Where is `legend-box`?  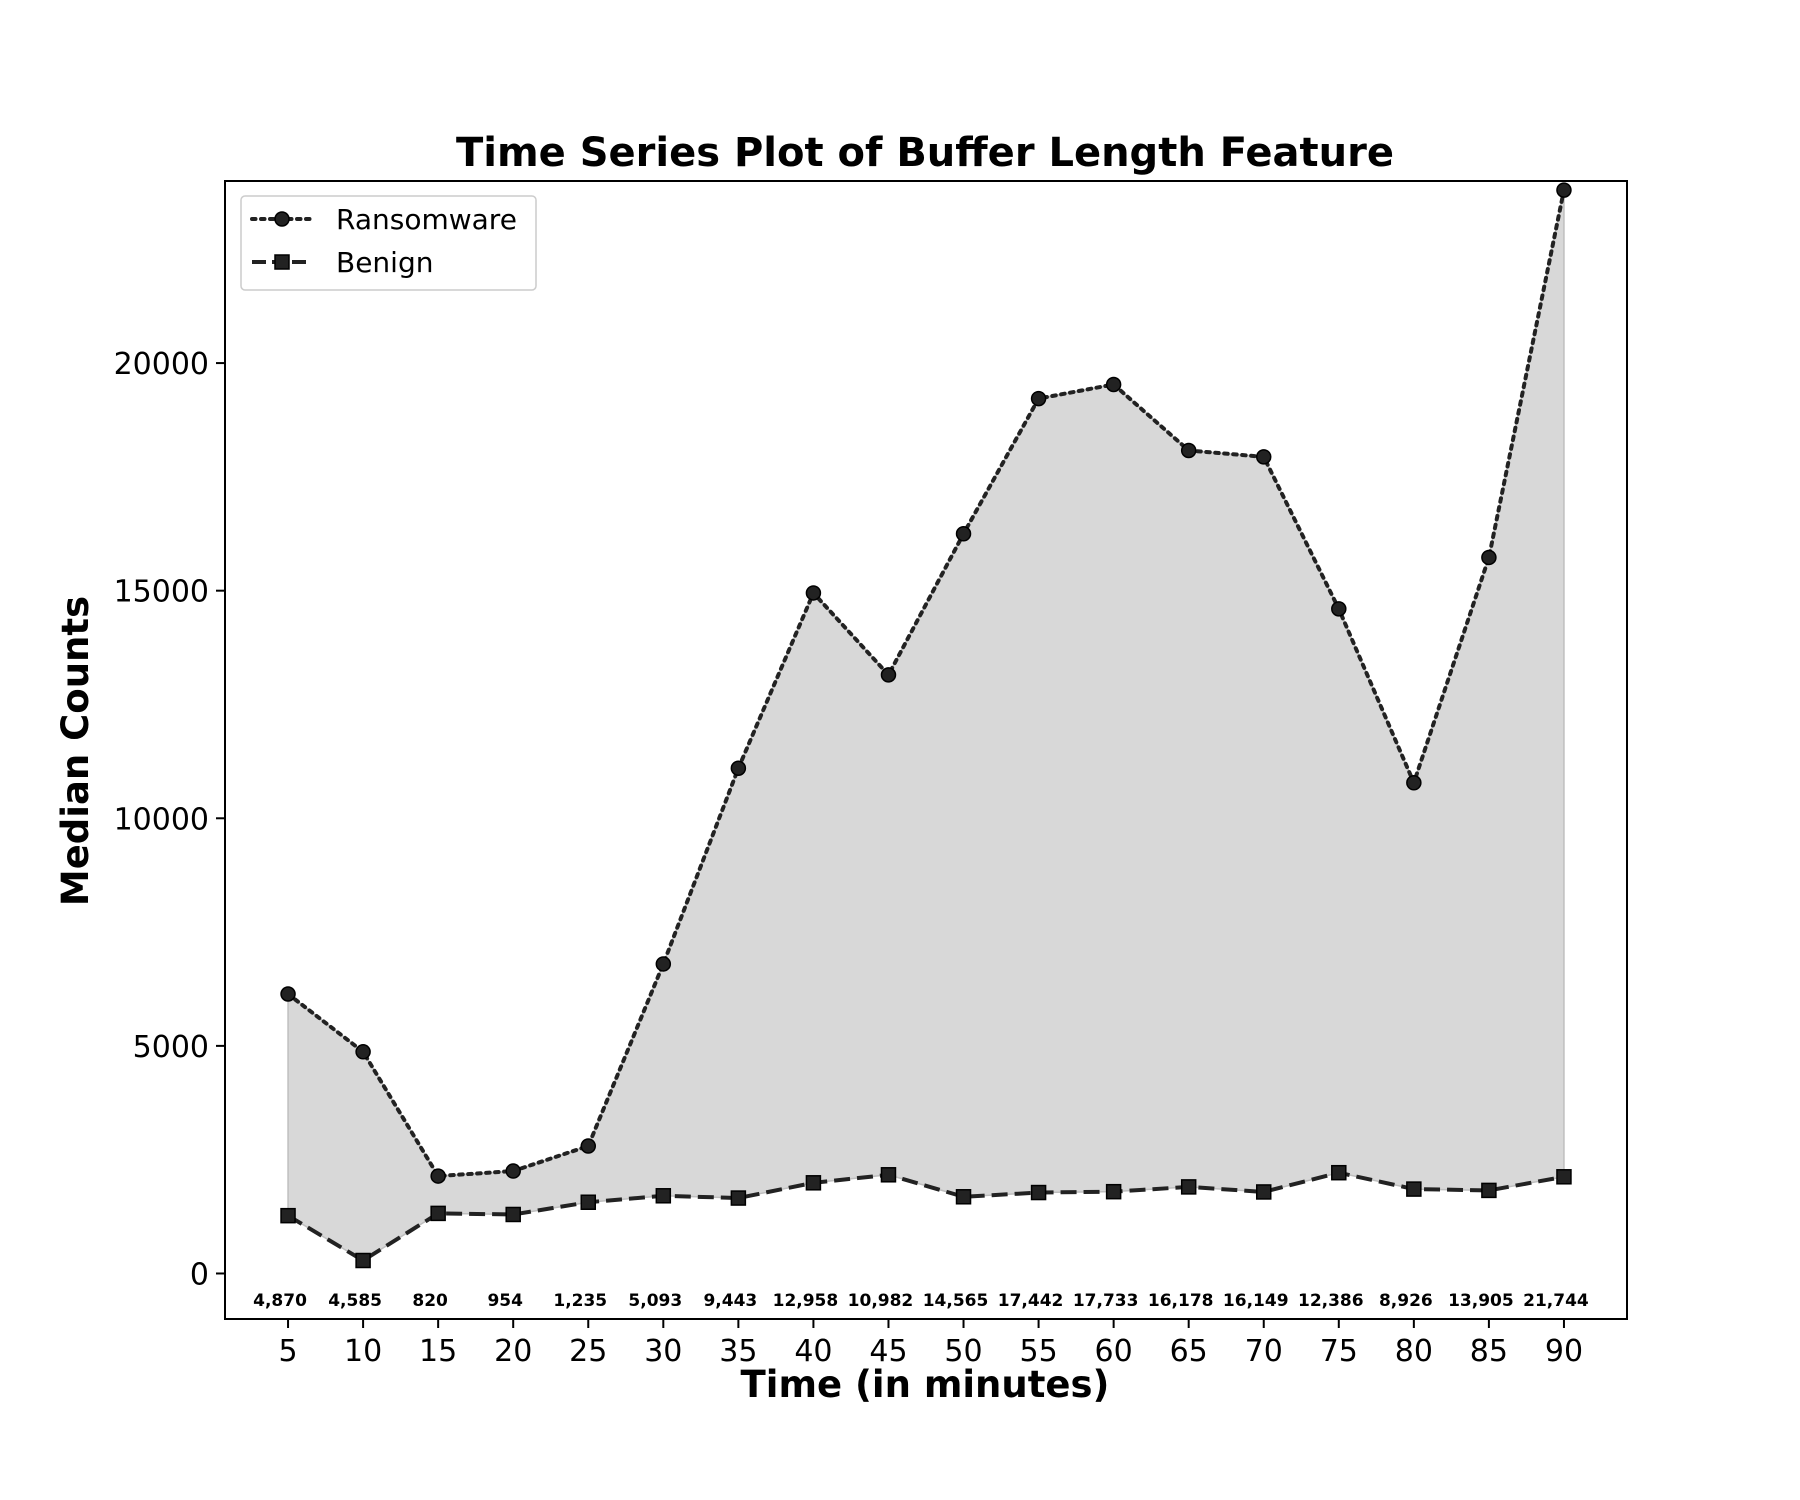 legend-box is located at coordinates (388, 243).